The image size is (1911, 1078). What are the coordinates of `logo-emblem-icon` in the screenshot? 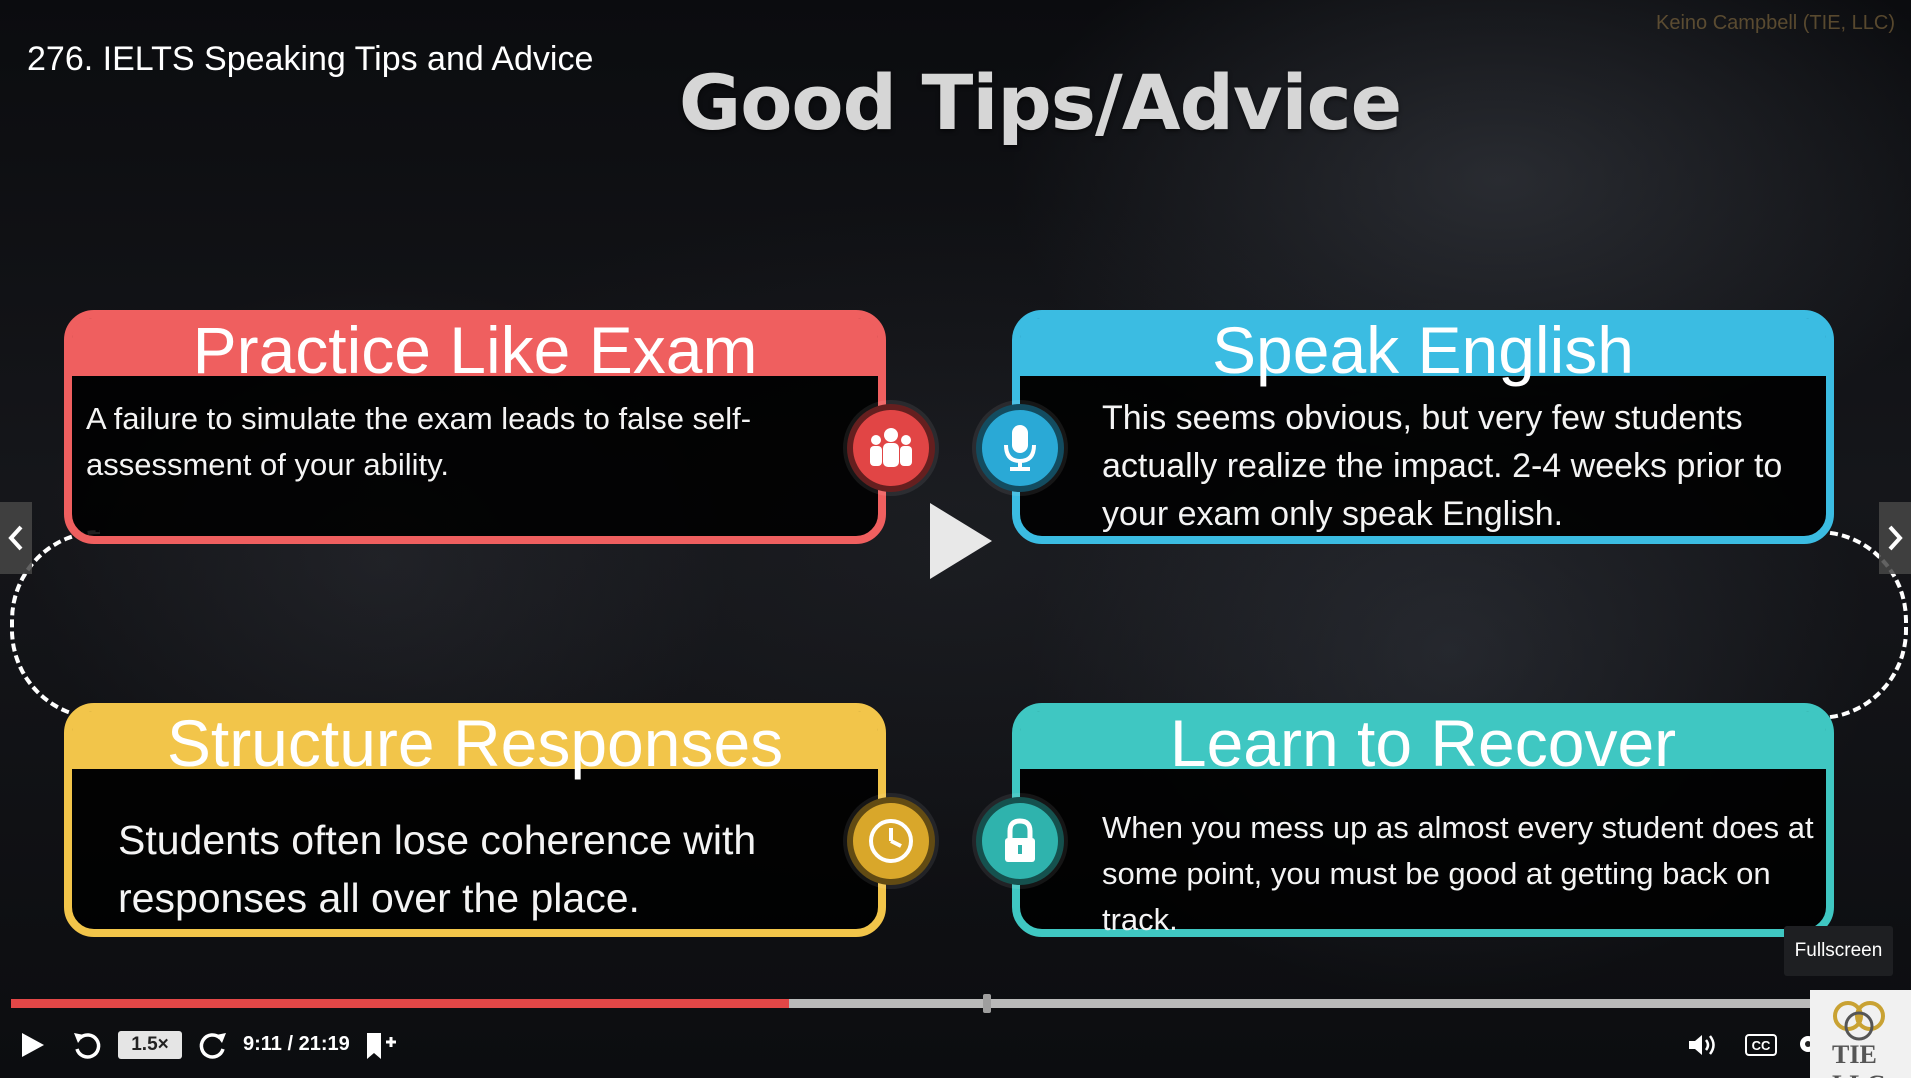 It's located at (1859, 1021).